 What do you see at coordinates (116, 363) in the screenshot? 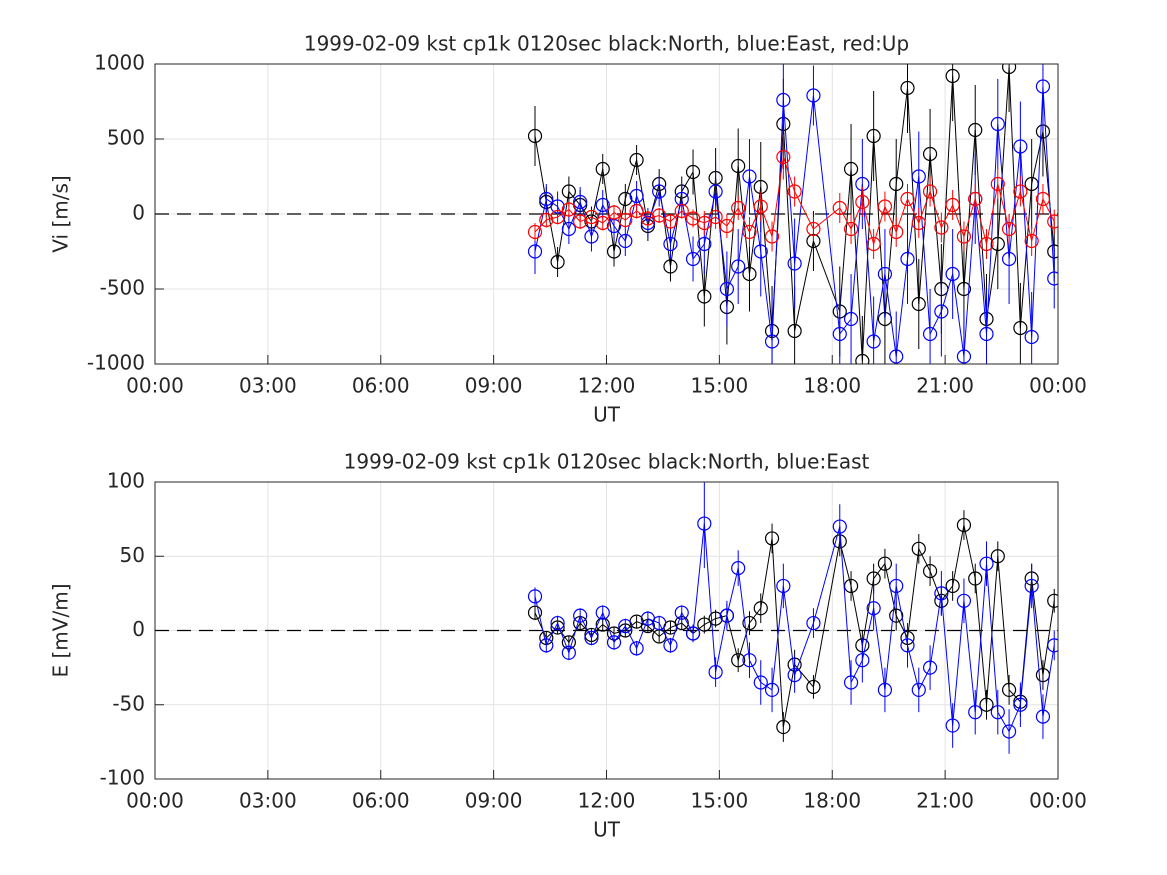
I see `y-tick-label: -1000` at bounding box center [116, 363].